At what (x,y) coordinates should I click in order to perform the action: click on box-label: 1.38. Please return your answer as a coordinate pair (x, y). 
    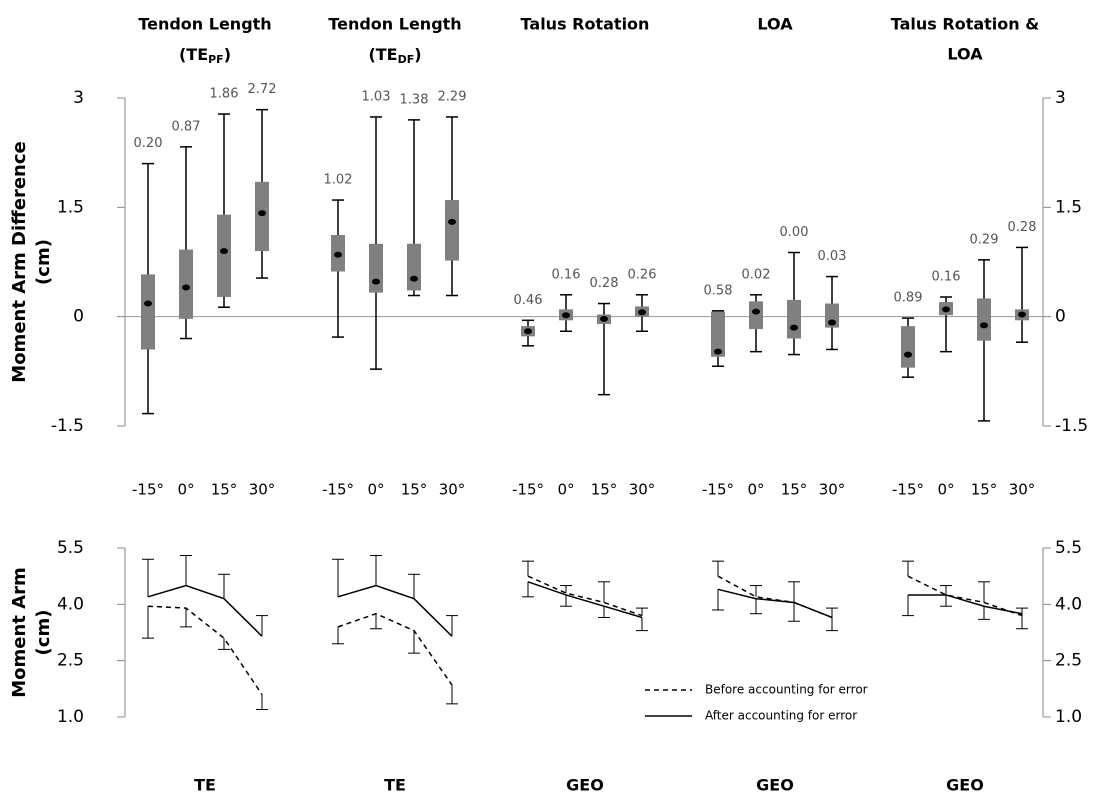
    Looking at the image, I should click on (414, 99).